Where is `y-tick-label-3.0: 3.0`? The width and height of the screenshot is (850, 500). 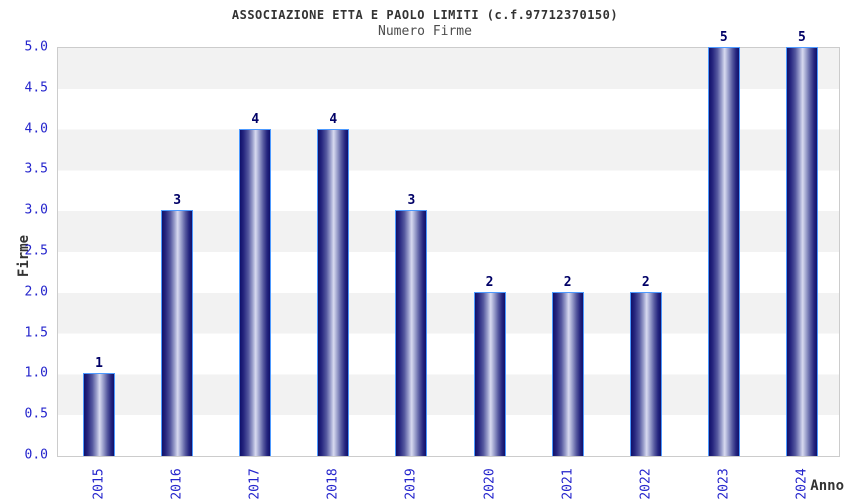 y-tick-label-3.0: 3.0 is located at coordinates (36, 210).